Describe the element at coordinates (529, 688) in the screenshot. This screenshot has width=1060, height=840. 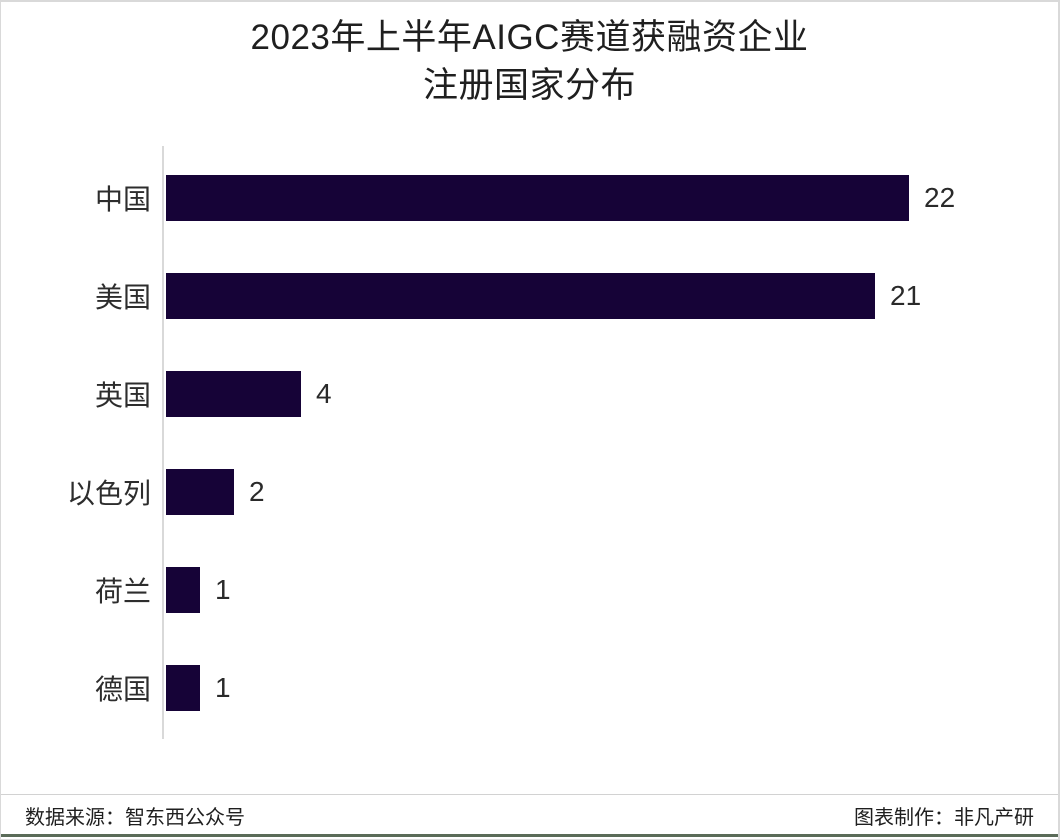
I see `chart-row: 德国 1` at that location.